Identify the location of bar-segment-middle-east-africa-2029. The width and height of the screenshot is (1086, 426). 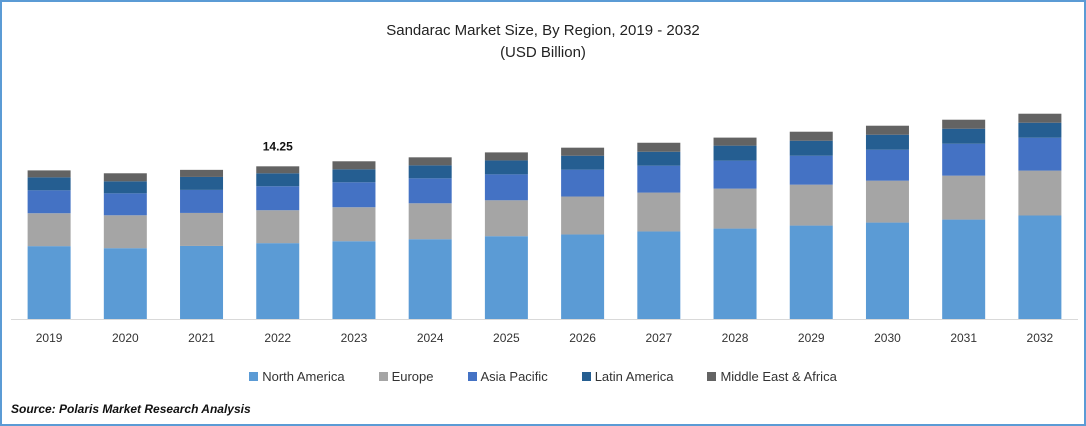
(811, 136).